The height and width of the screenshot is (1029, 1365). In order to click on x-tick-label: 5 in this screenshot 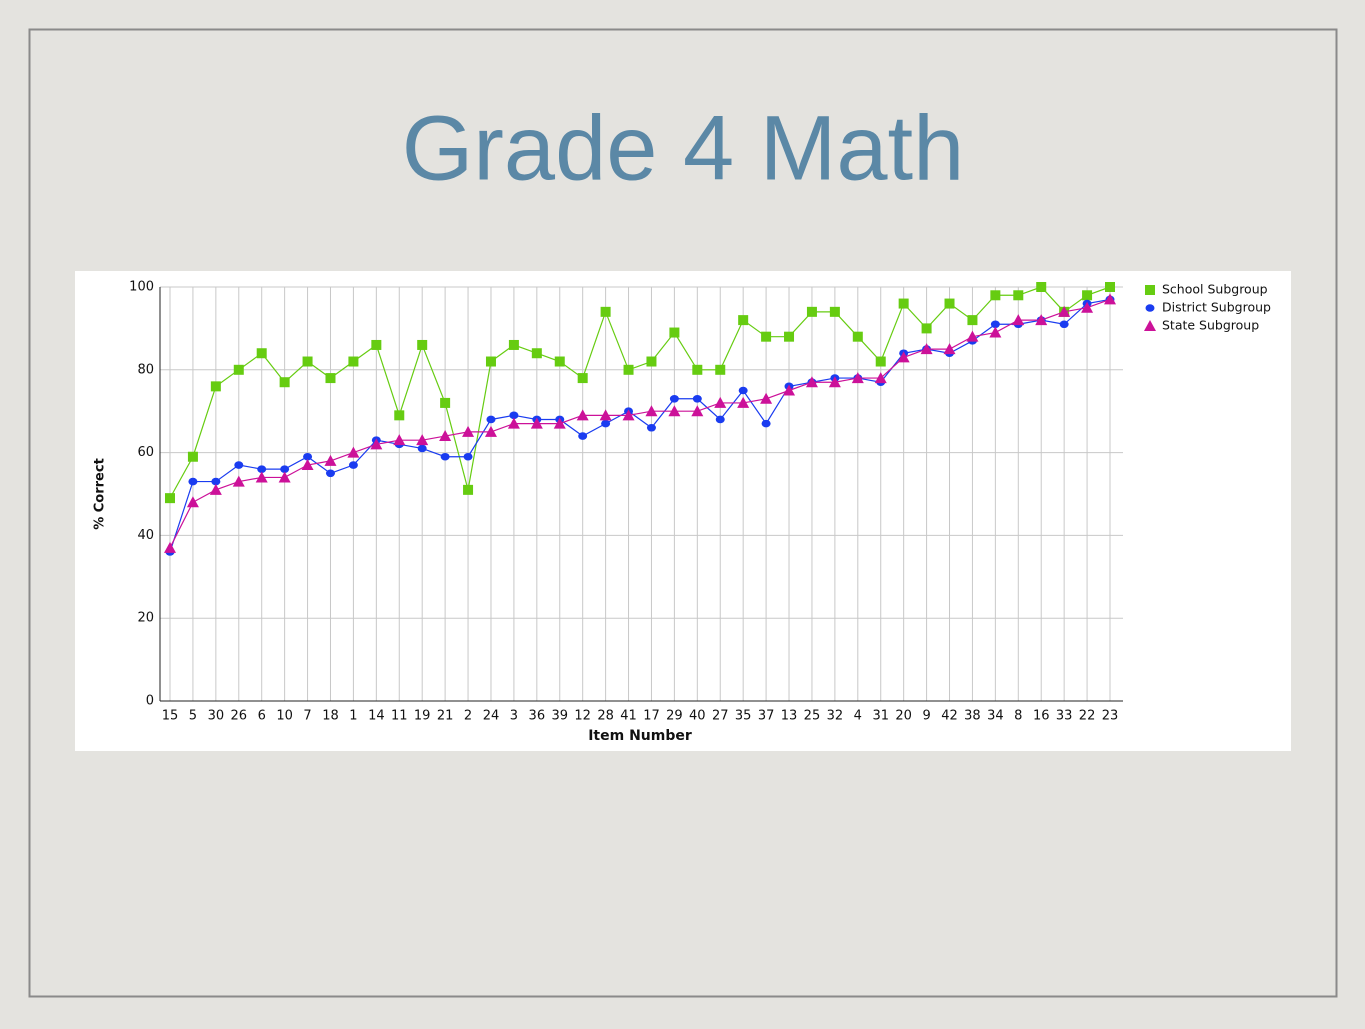, I will do `click(193, 716)`.